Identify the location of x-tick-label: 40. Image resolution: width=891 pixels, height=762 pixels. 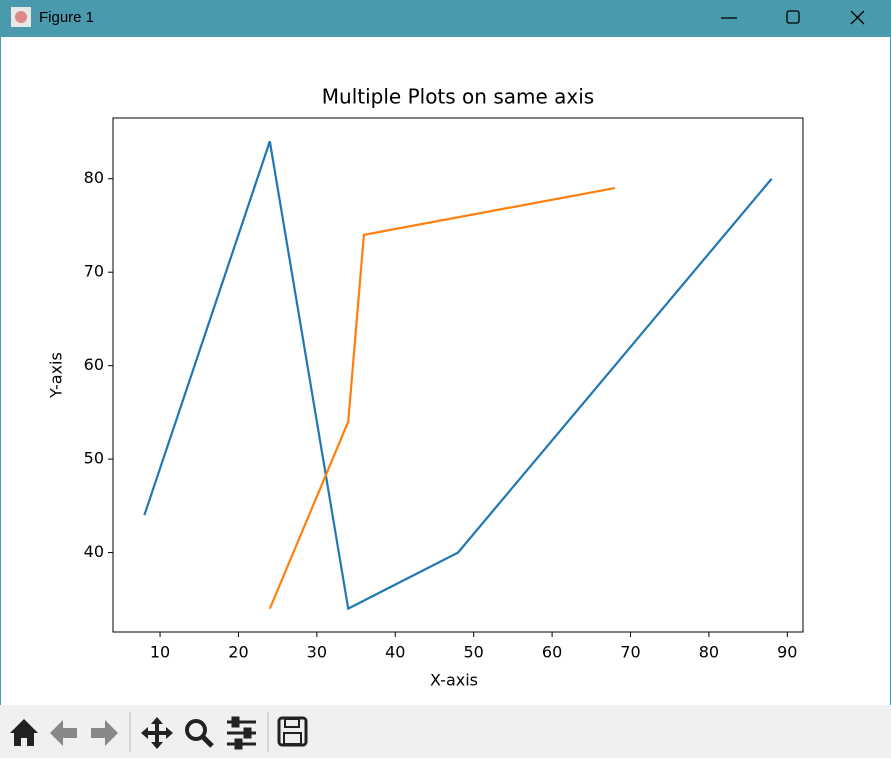
(395, 652).